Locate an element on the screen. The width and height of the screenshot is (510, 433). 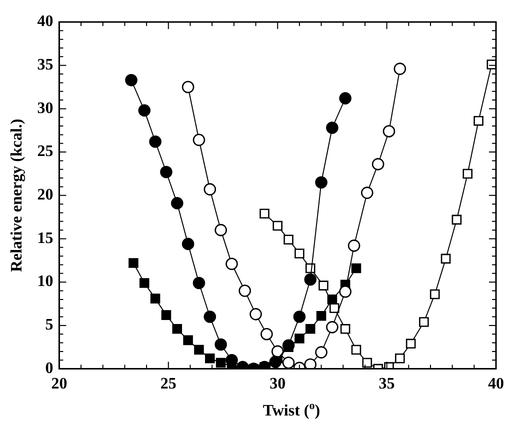
x-tick-label: 30 is located at coordinates (278, 384).